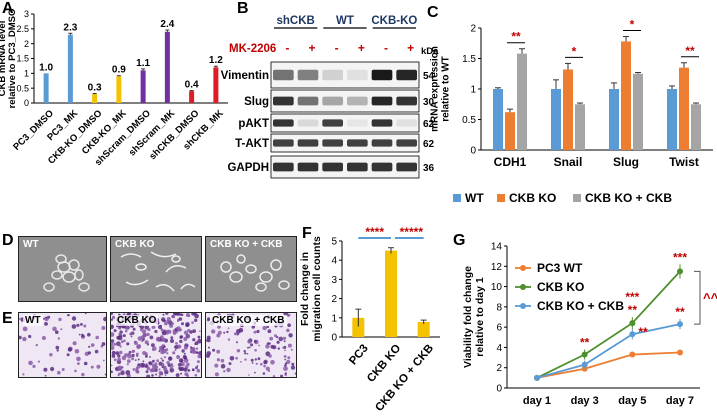 This screenshot has height=419, width=717. Describe the element at coordinates (585, 401) in the screenshot. I see `x-tick-label: day 3` at that location.